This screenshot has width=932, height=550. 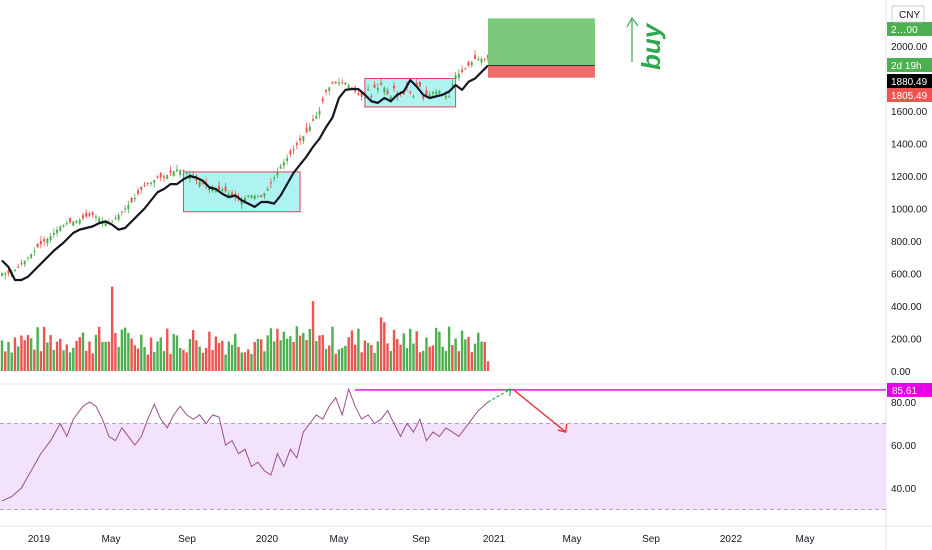 What do you see at coordinates (906, 66) in the screenshot?
I see `price-tag-label: 2d 19h` at bounding box center [906, 66].